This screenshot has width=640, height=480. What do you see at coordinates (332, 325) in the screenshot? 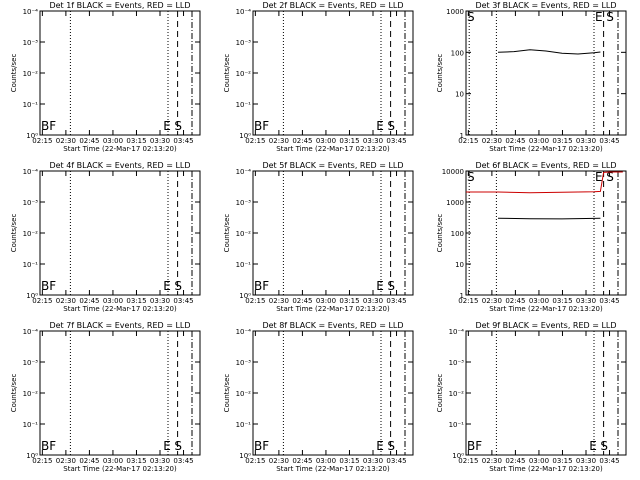
I see `panel-title: Det 8f BLACK = Events, RED = LLD` at bounding box center [332, 325].